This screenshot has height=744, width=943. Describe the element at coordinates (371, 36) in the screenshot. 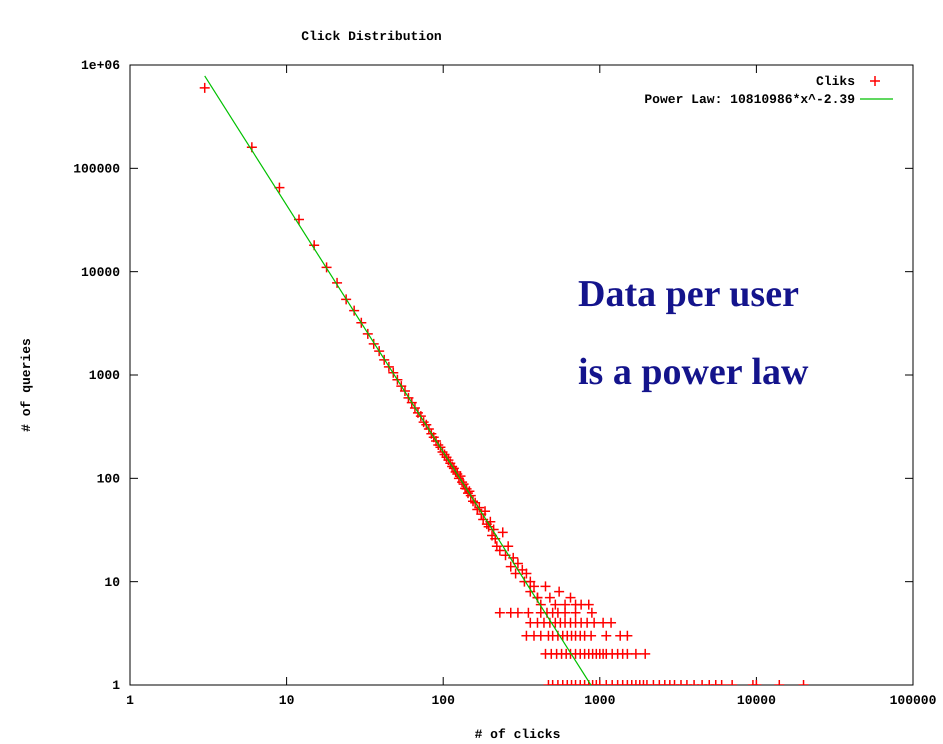

I see `chart-title: Click Distribution` at that location.